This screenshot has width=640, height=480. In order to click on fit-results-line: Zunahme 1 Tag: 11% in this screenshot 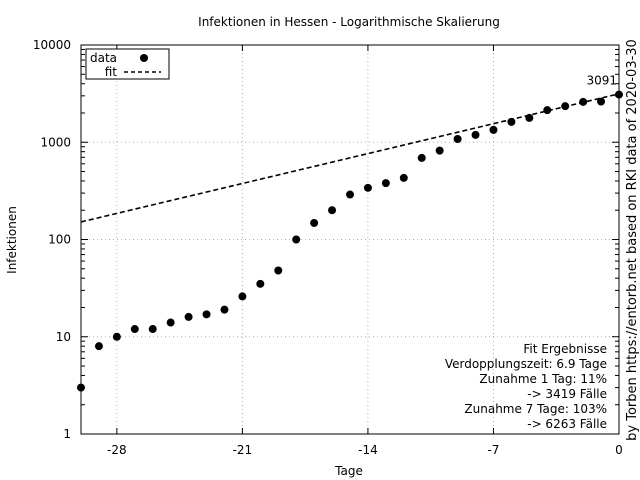, I will do `click(543, 379)`.